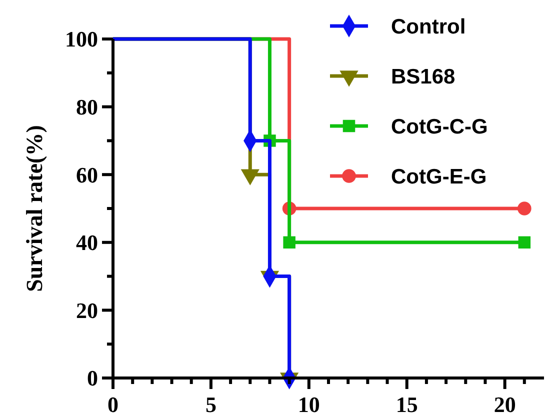 The width and height of the screenshot is (547, 420). Describe the element at coordinates (428, 26) in the screenshot. I see `legend-label: Control` at that location.